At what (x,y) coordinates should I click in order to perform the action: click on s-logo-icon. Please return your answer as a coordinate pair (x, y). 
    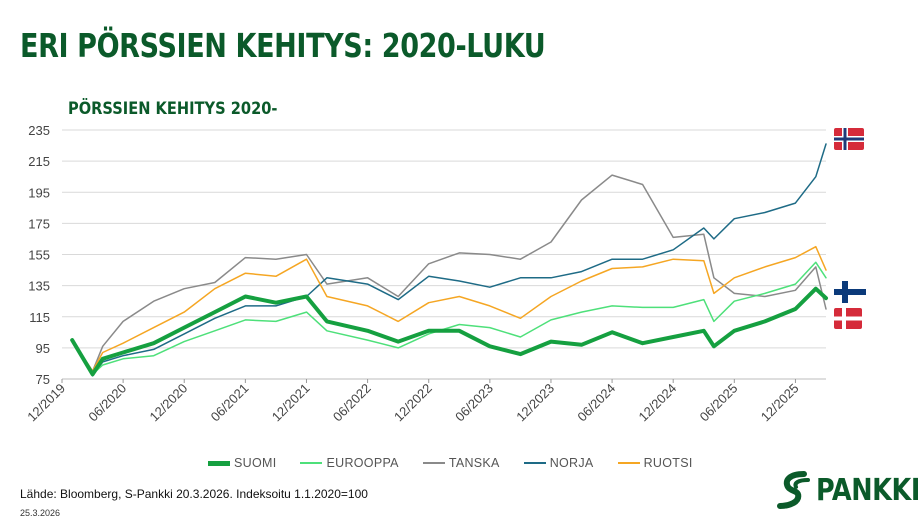
    Looking at the image, I should click on (793, 490).